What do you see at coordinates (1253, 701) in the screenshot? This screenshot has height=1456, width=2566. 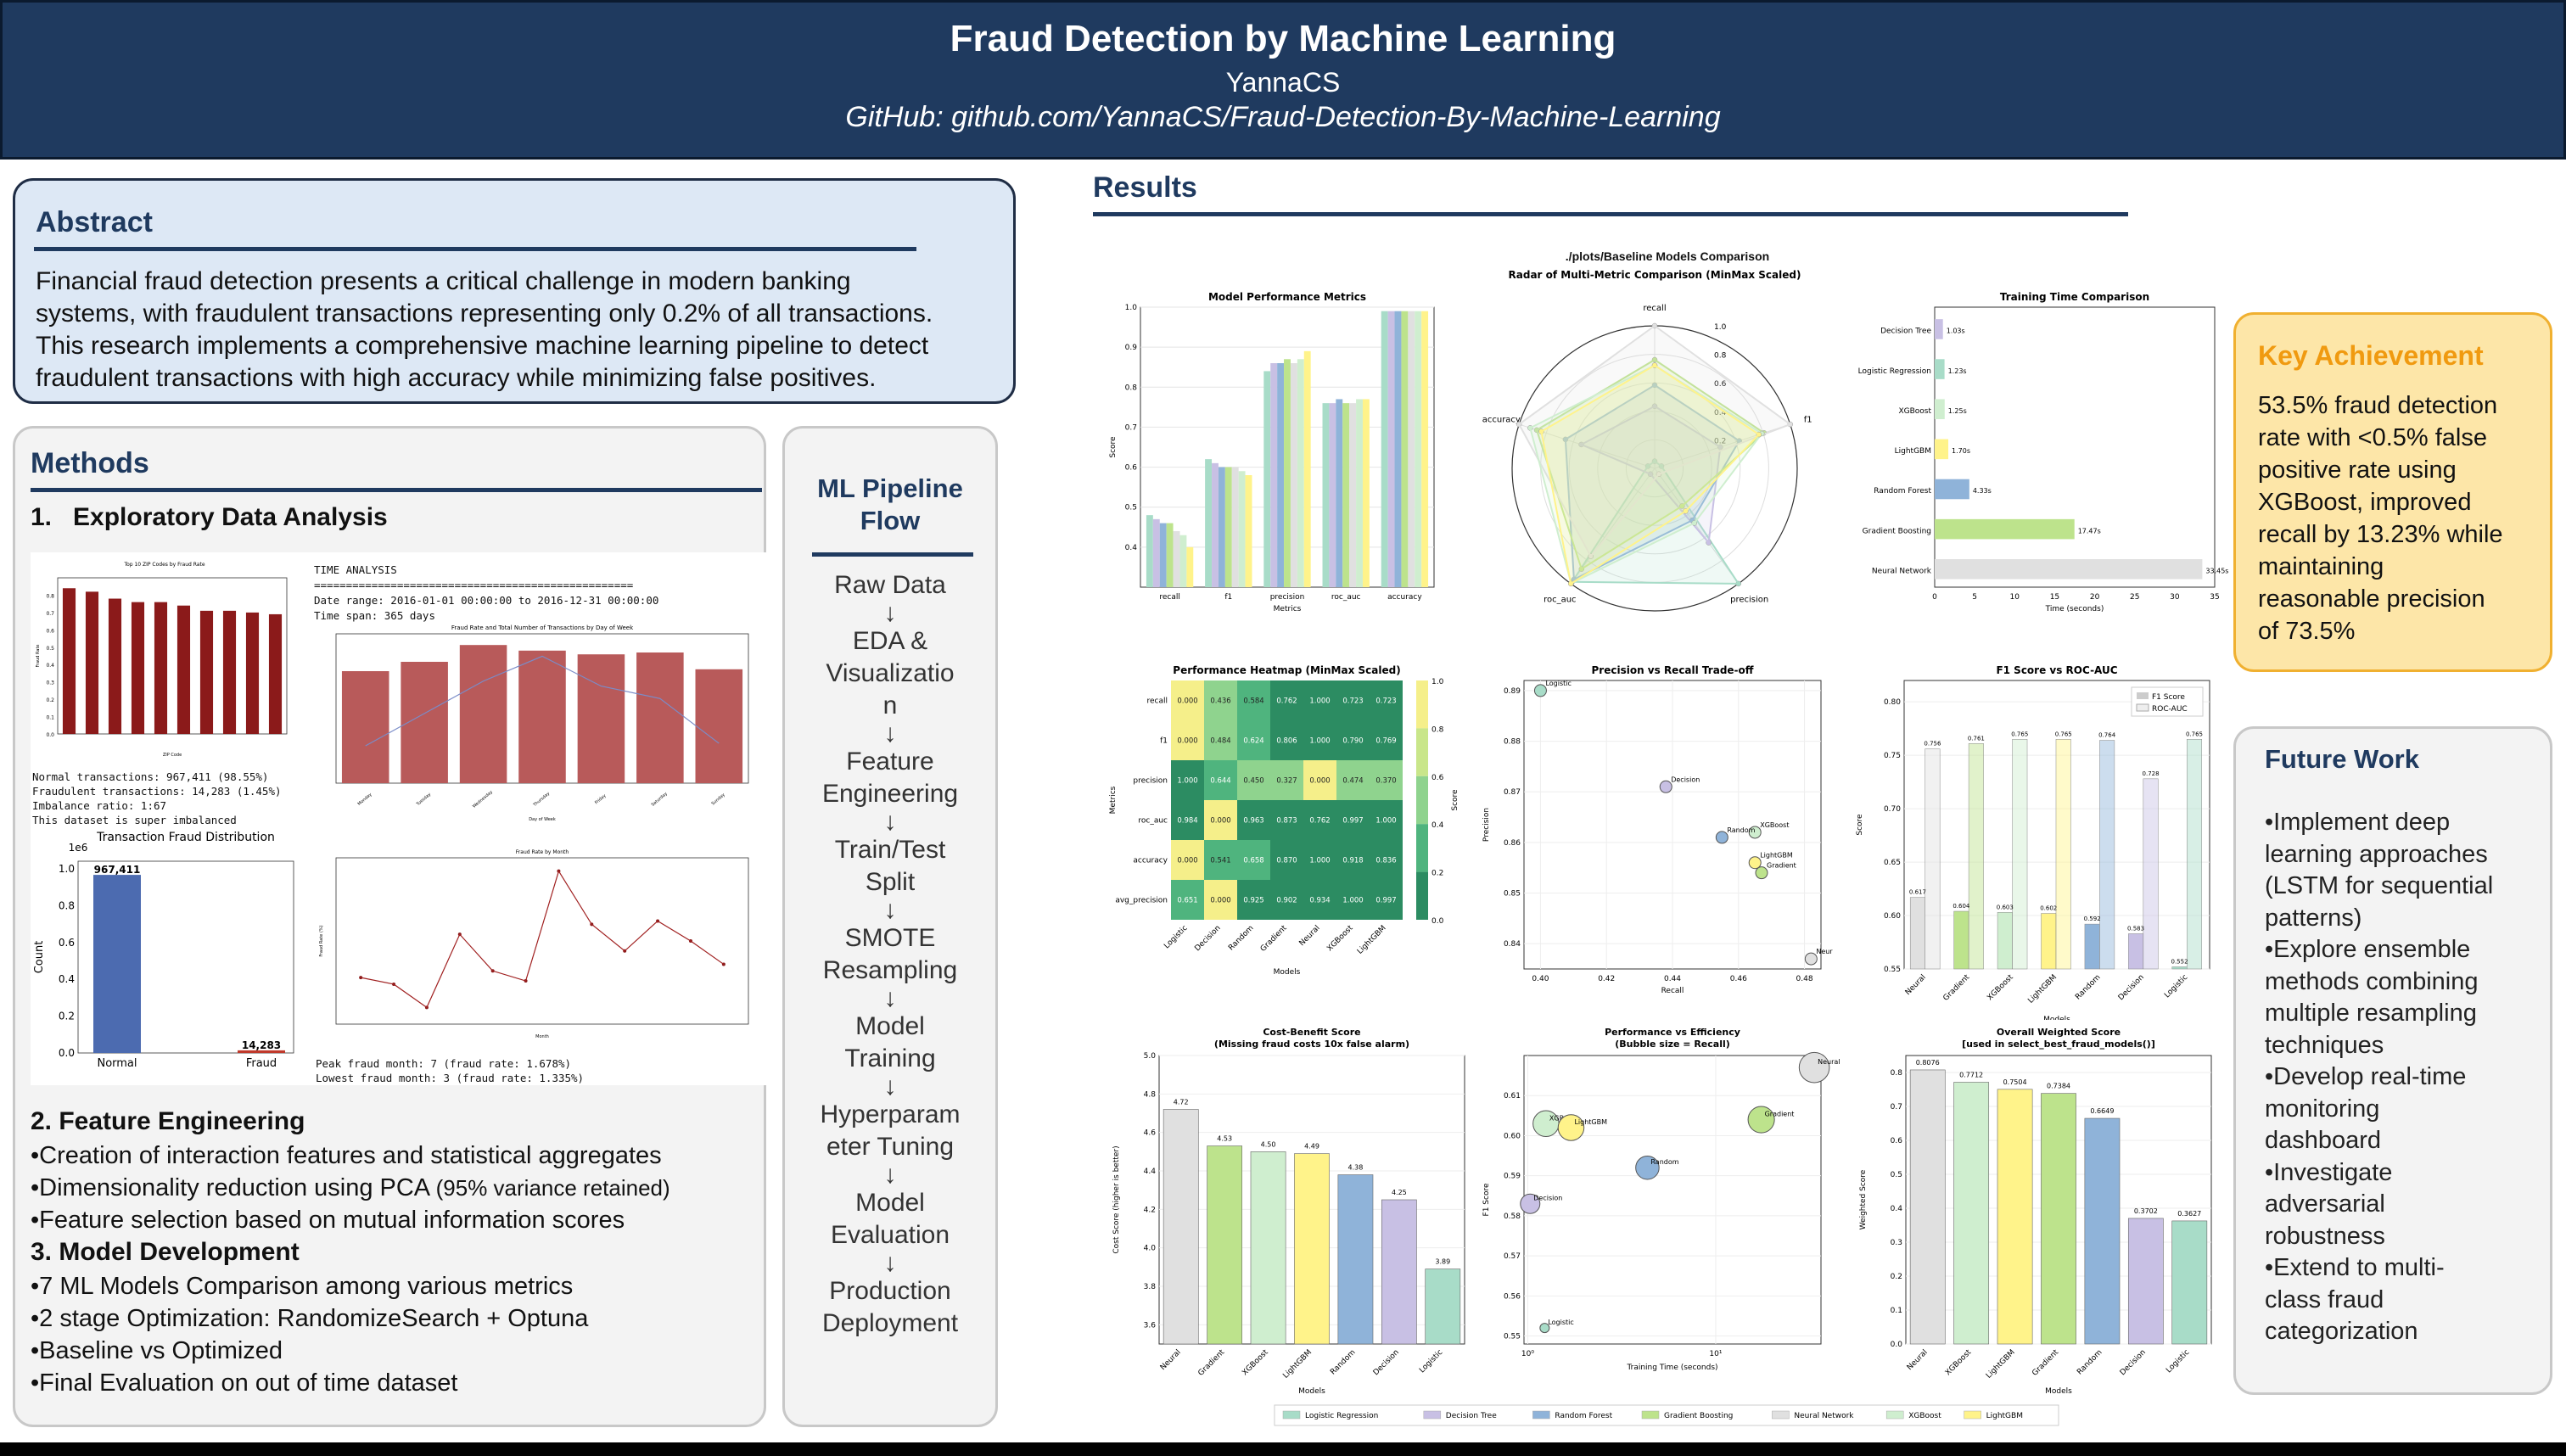 I see `heatmap-value-label: 0.584` at bounding box center [1253, 701].